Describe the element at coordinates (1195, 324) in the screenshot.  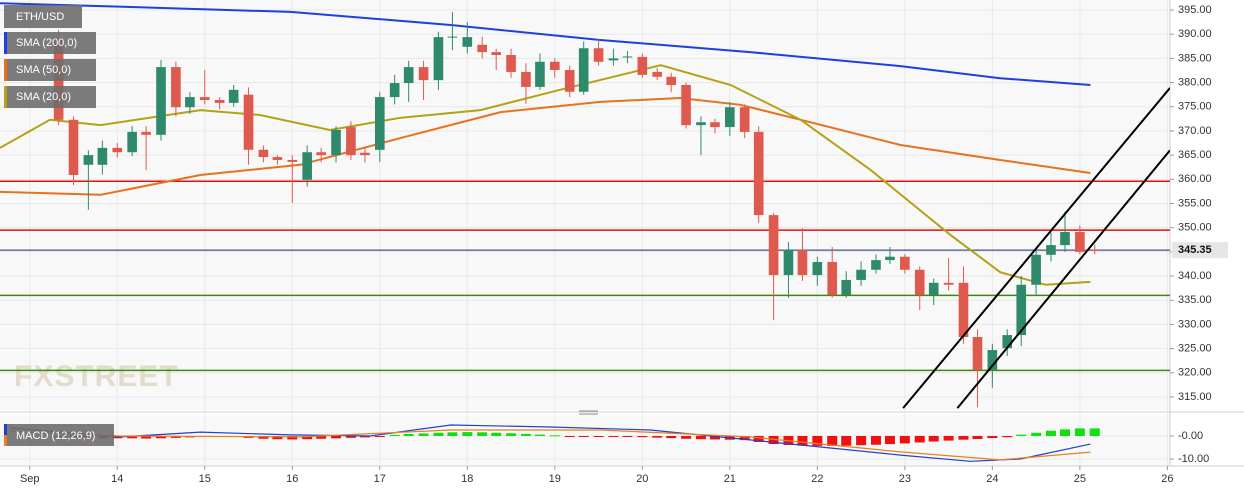
I see `y-tick-label: 330.00` at that location.